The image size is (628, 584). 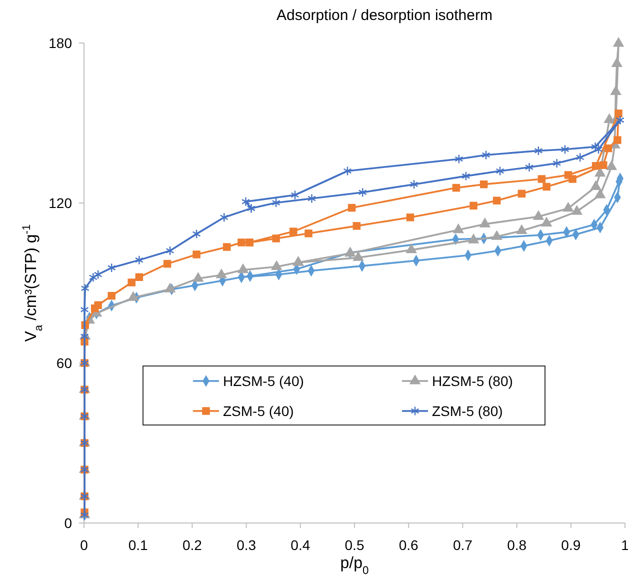 I want to click on legend-label: HZSM-5 (80), so click(x=472, y=381).